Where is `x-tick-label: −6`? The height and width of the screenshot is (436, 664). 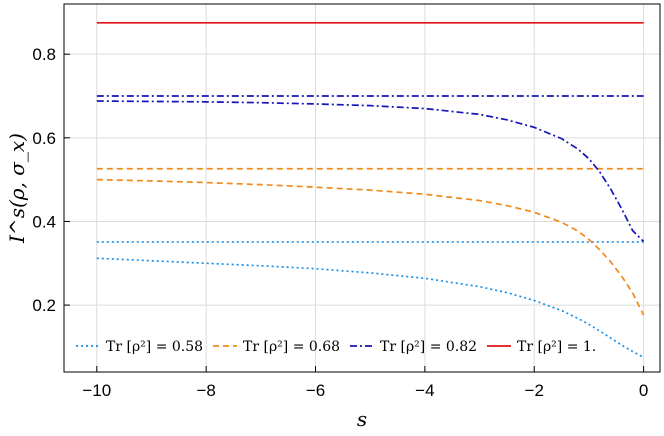 x-tick-label: −6 is located at coordinates (315, 390).